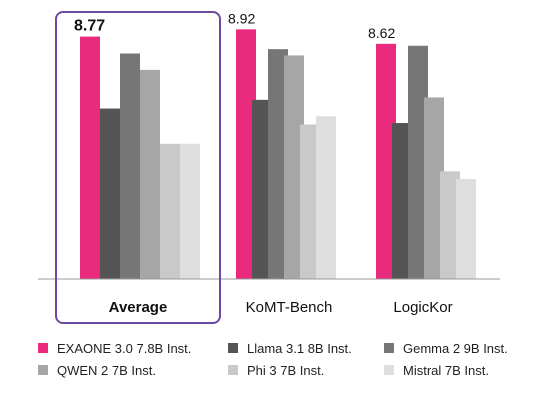 The height and width of the screenshot is (406, 552). I want to click on bar-average-llama-3-1-8b-inst, so click(110, 193).